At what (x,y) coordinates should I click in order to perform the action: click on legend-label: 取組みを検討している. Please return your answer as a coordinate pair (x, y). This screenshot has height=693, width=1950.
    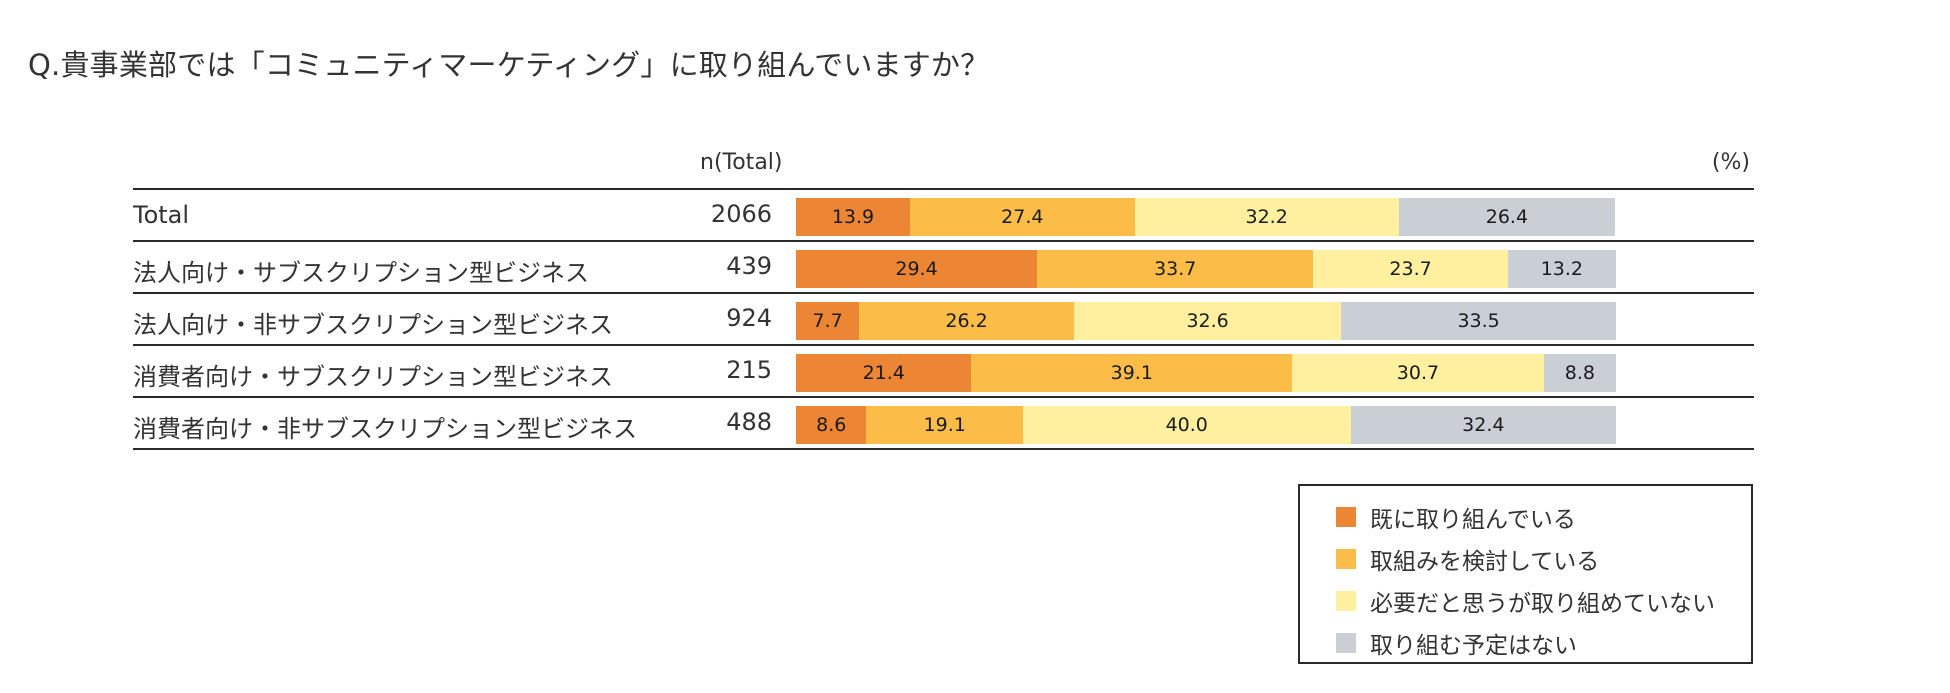
    Looking at the image, I should click on (1485, 562).